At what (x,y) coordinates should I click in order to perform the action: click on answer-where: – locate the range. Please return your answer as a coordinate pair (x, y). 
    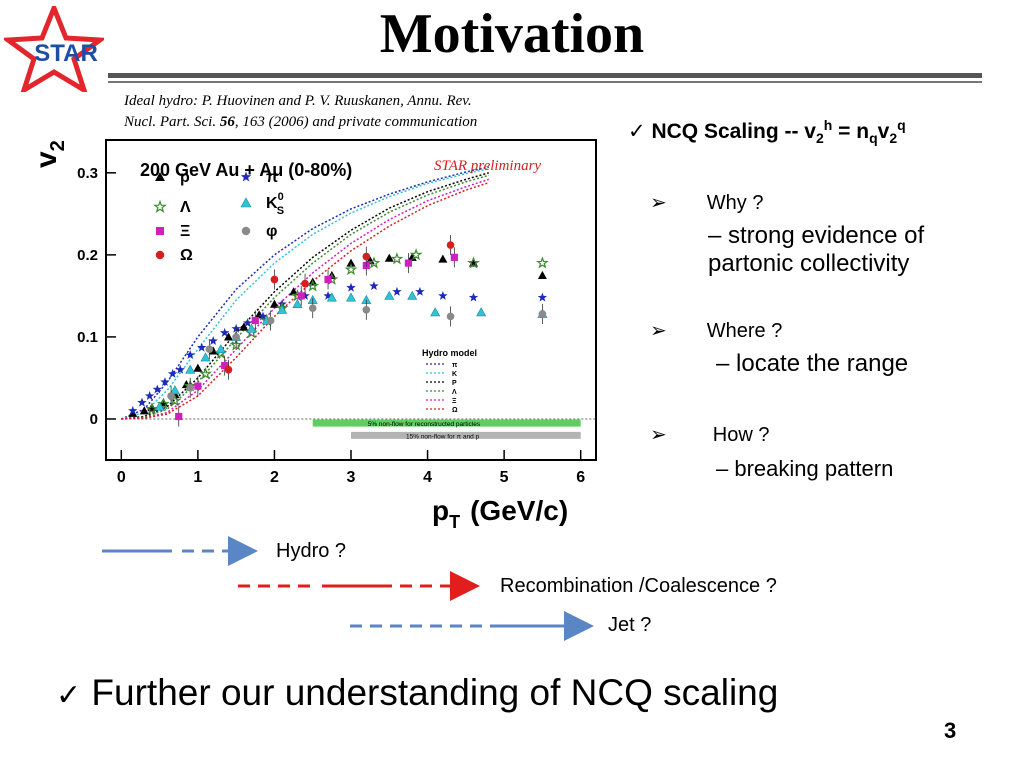
    Looking at the image, I should click on (812, 363).